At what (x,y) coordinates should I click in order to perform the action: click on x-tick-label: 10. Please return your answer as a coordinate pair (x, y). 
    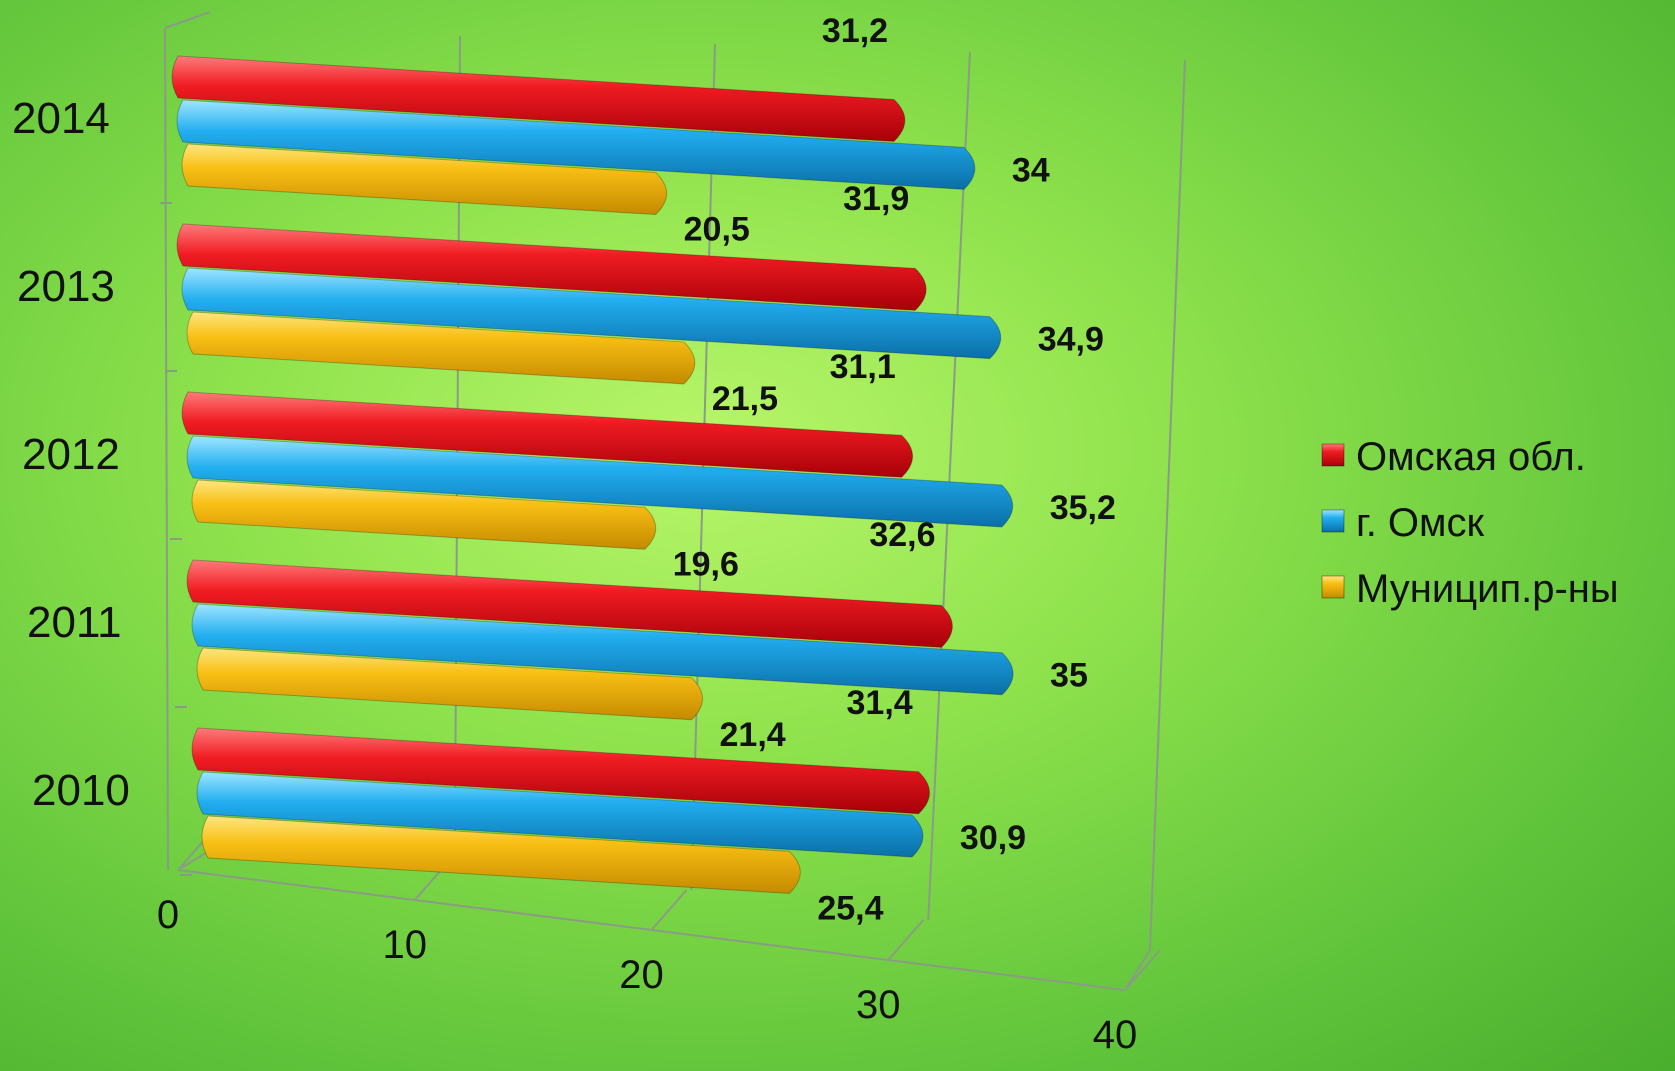
    Looking at the image, I should click on (405, 945).